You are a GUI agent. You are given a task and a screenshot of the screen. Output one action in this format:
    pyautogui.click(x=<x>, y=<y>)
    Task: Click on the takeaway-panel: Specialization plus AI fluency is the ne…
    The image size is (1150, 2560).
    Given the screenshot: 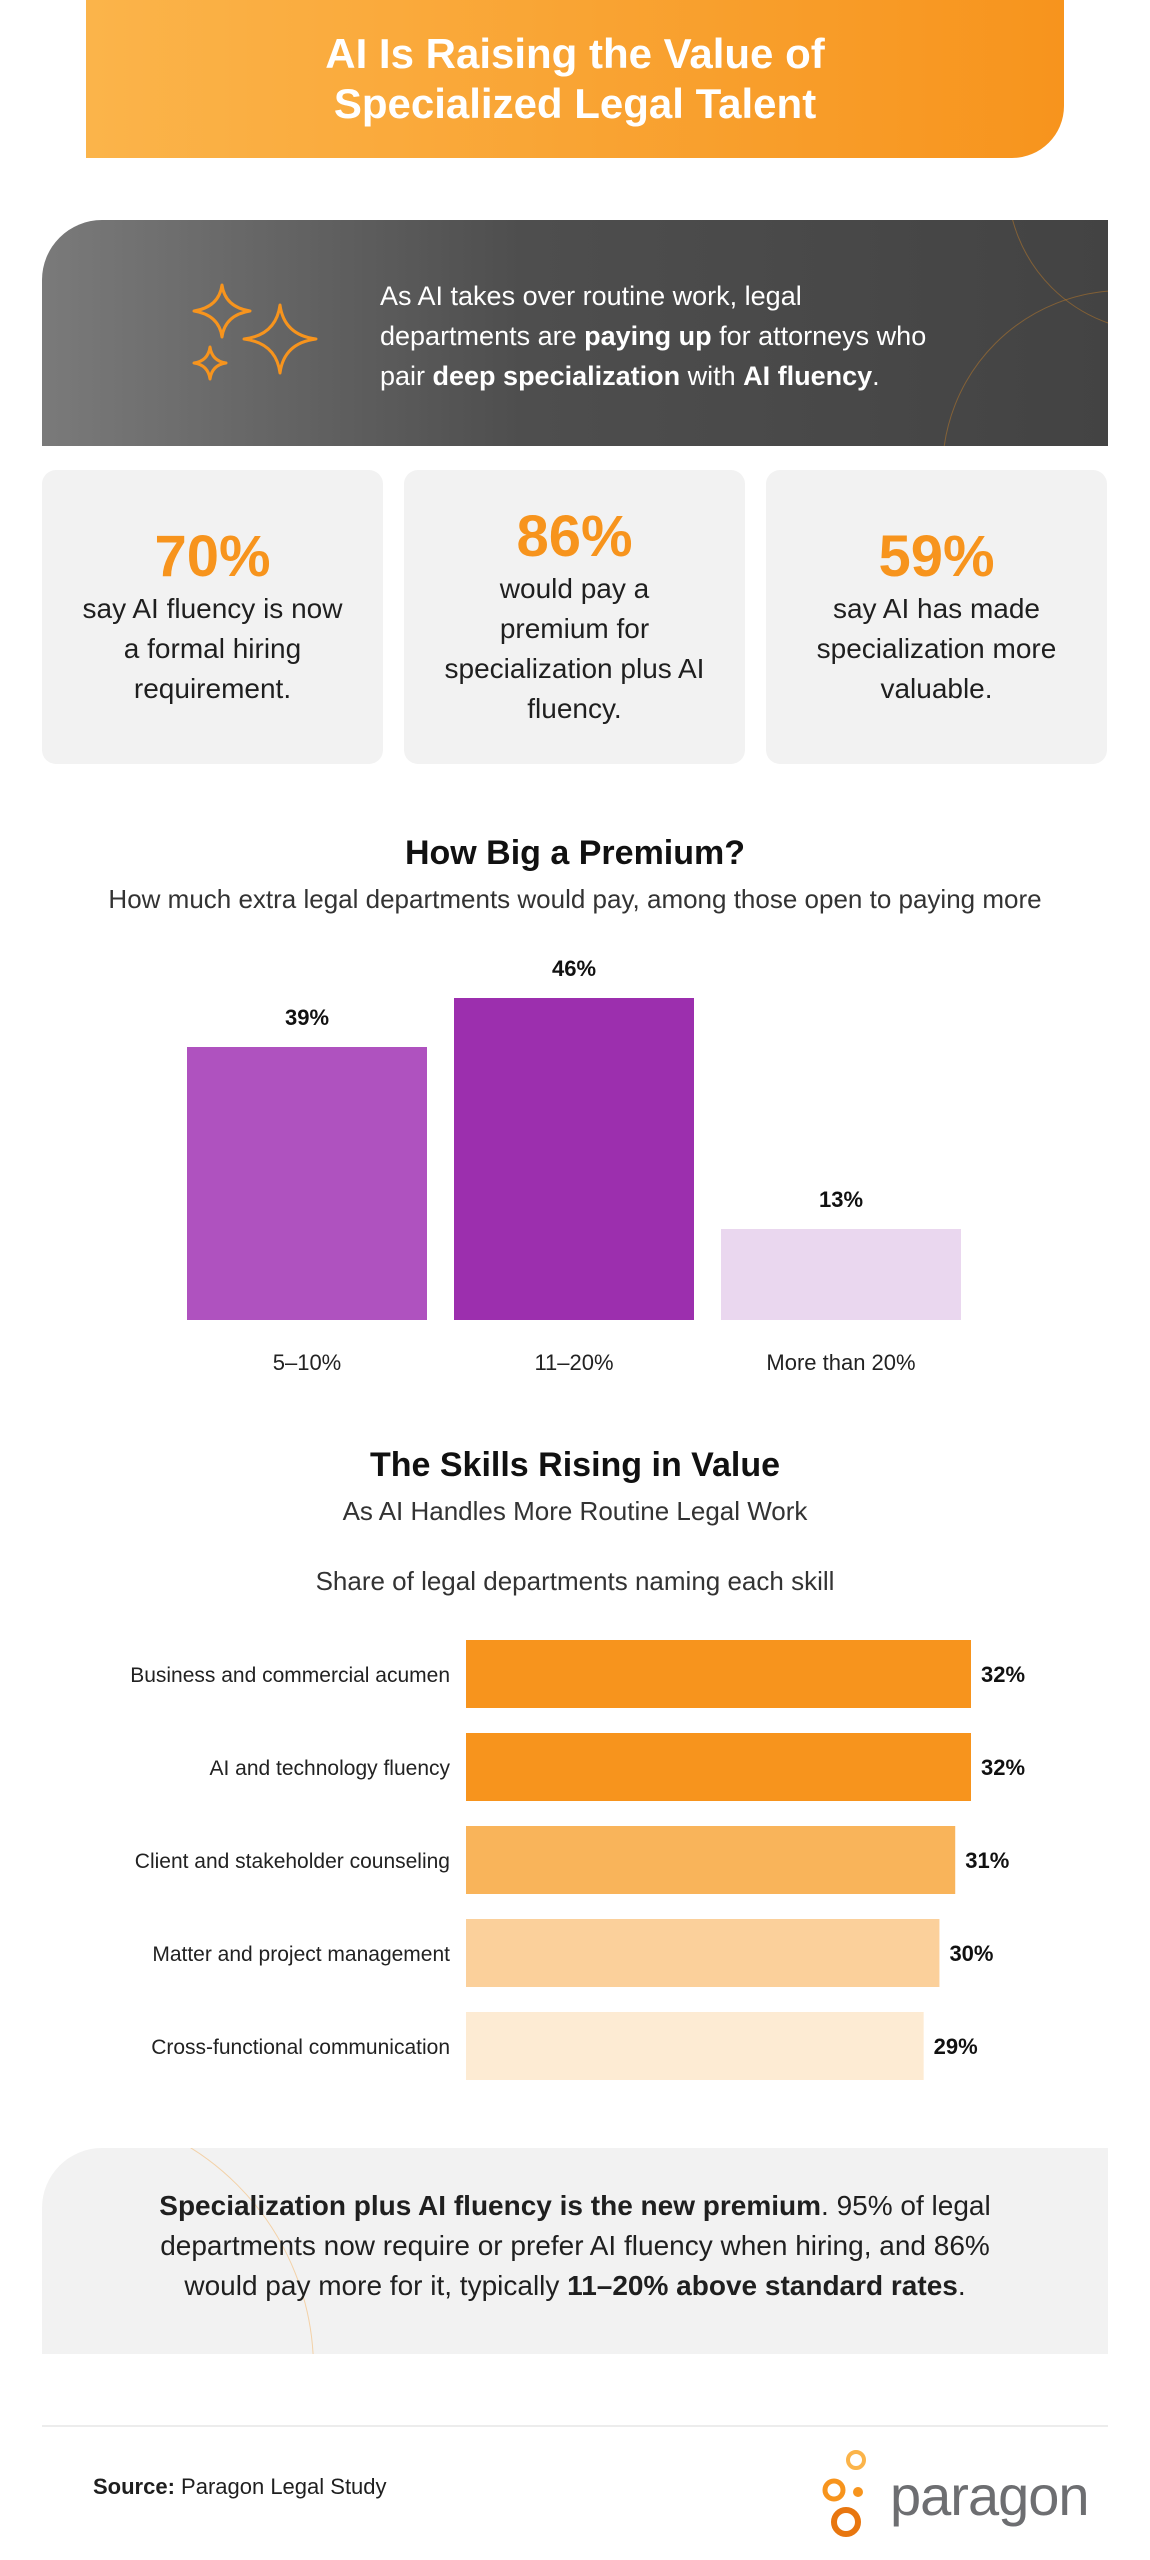 What is the action you would take?
    pyautogui.click(x=575, y=2251)
    